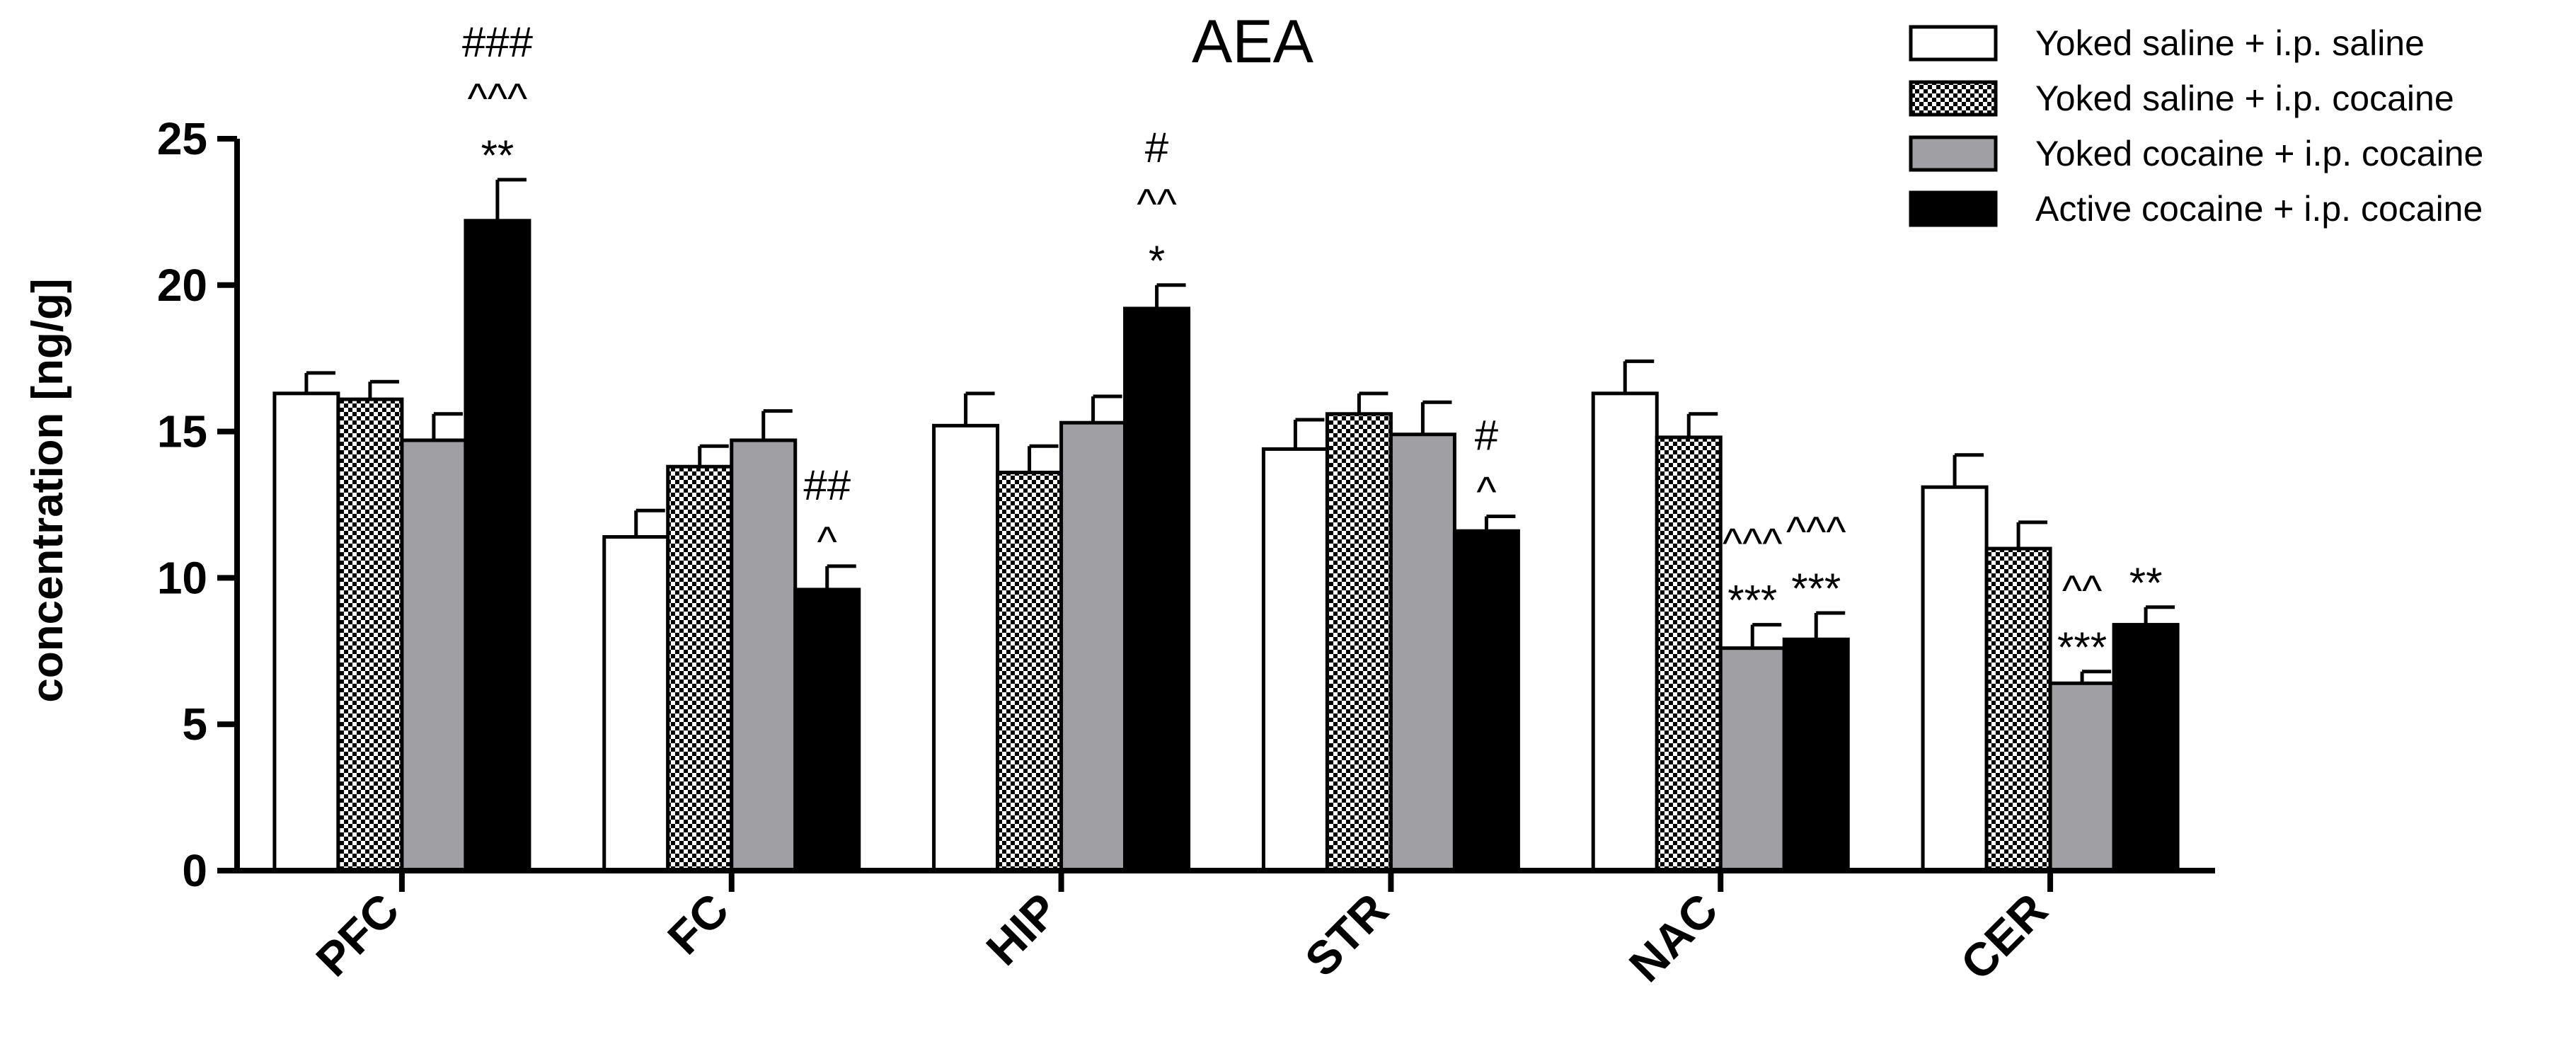 The width and height of the screenshot is (2576, 1049). Describe the element at coordinates (1253, 42) in the screenshot. I see `chart-title: AEA` at that location.